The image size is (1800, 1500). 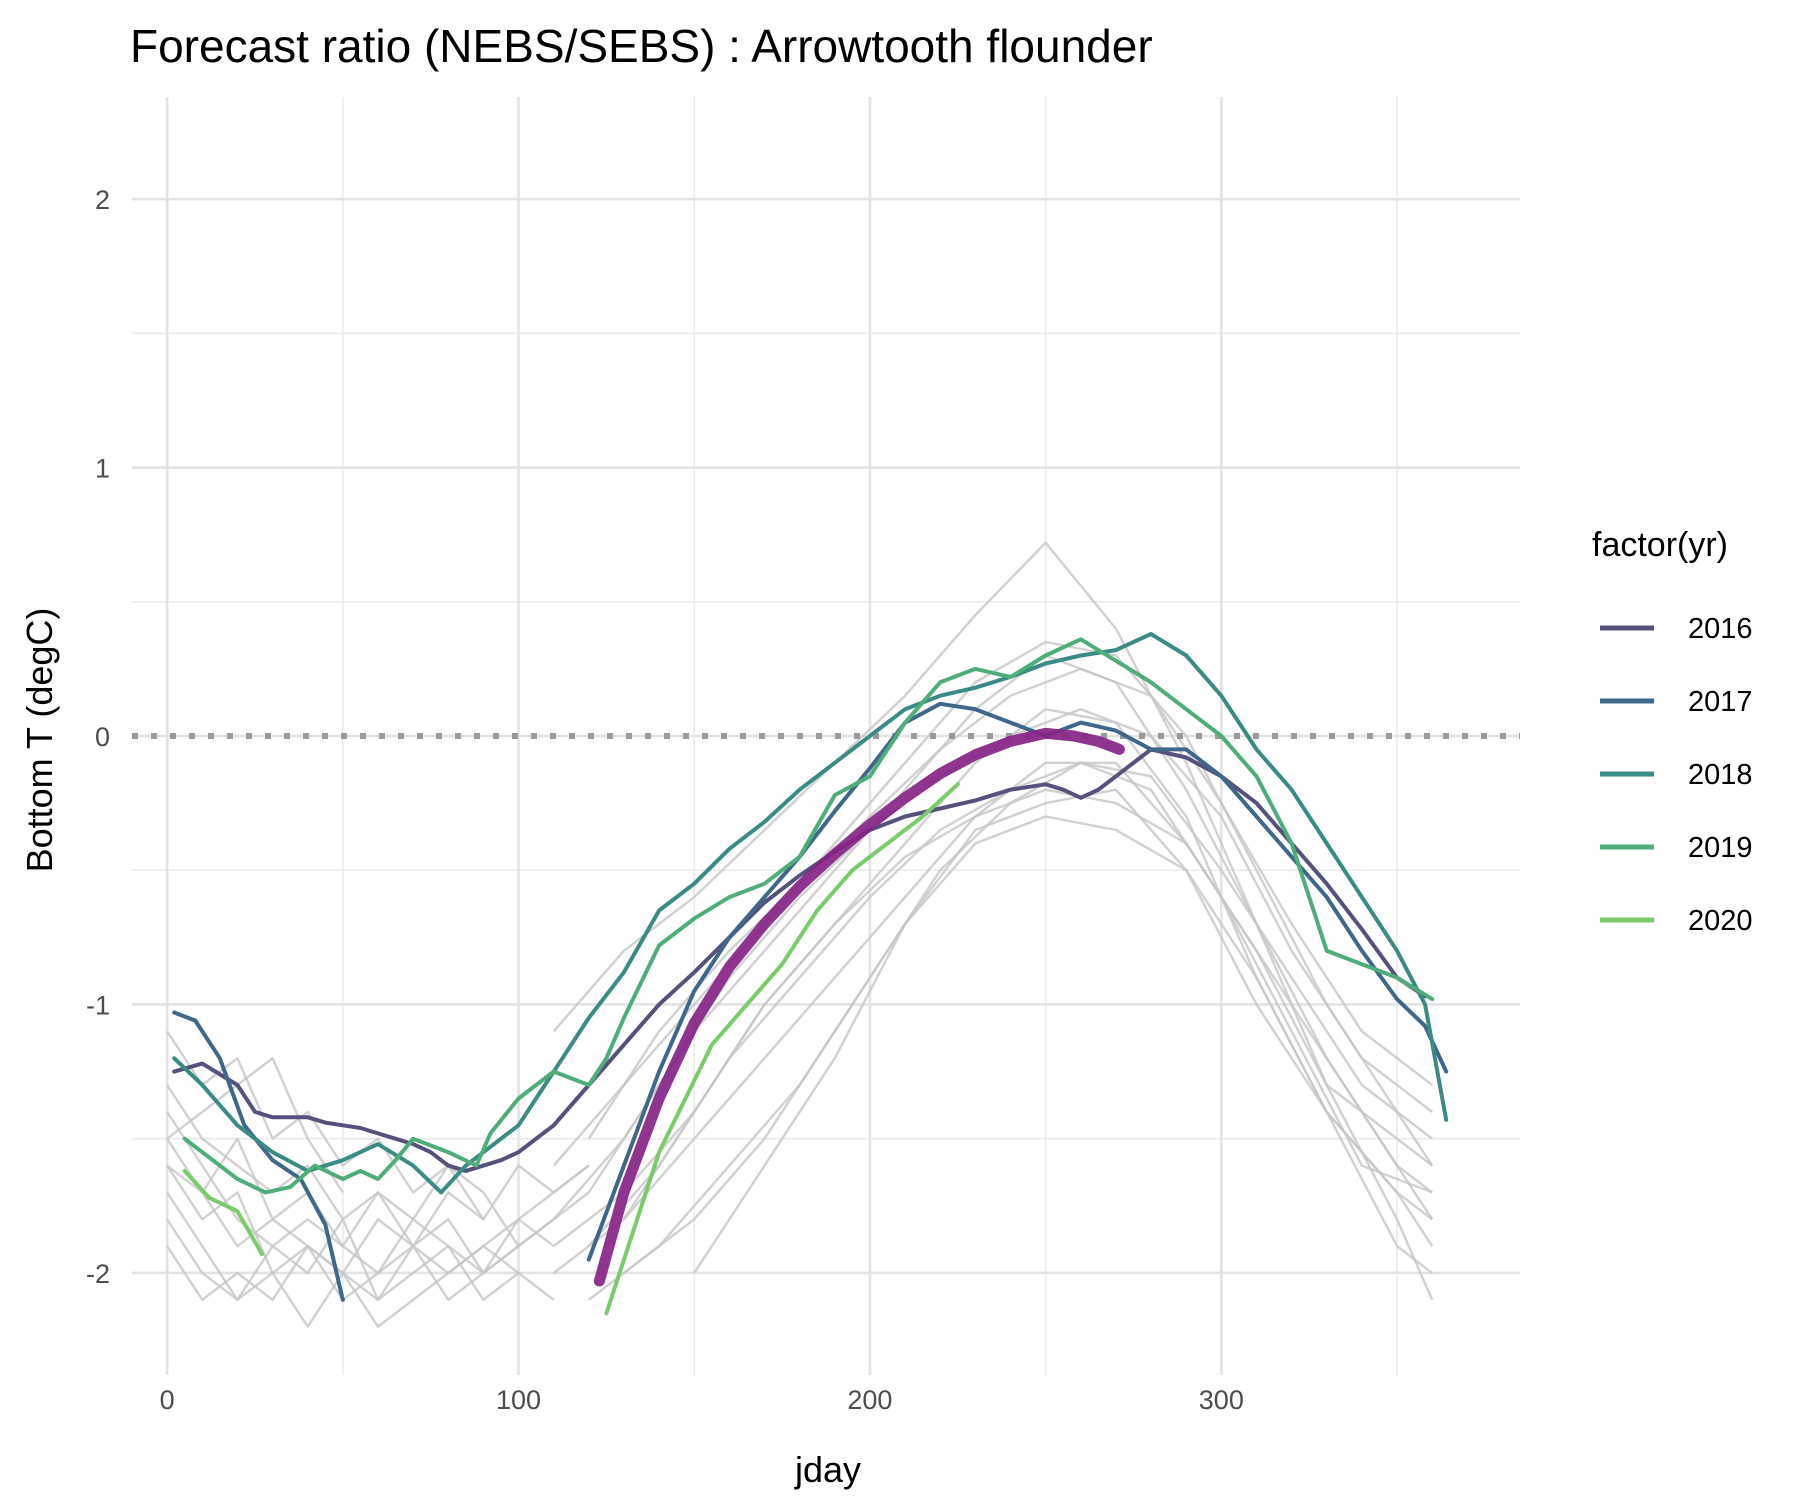 I want to click on legend-label-2016: 2016, so click(x=1720, y=629).